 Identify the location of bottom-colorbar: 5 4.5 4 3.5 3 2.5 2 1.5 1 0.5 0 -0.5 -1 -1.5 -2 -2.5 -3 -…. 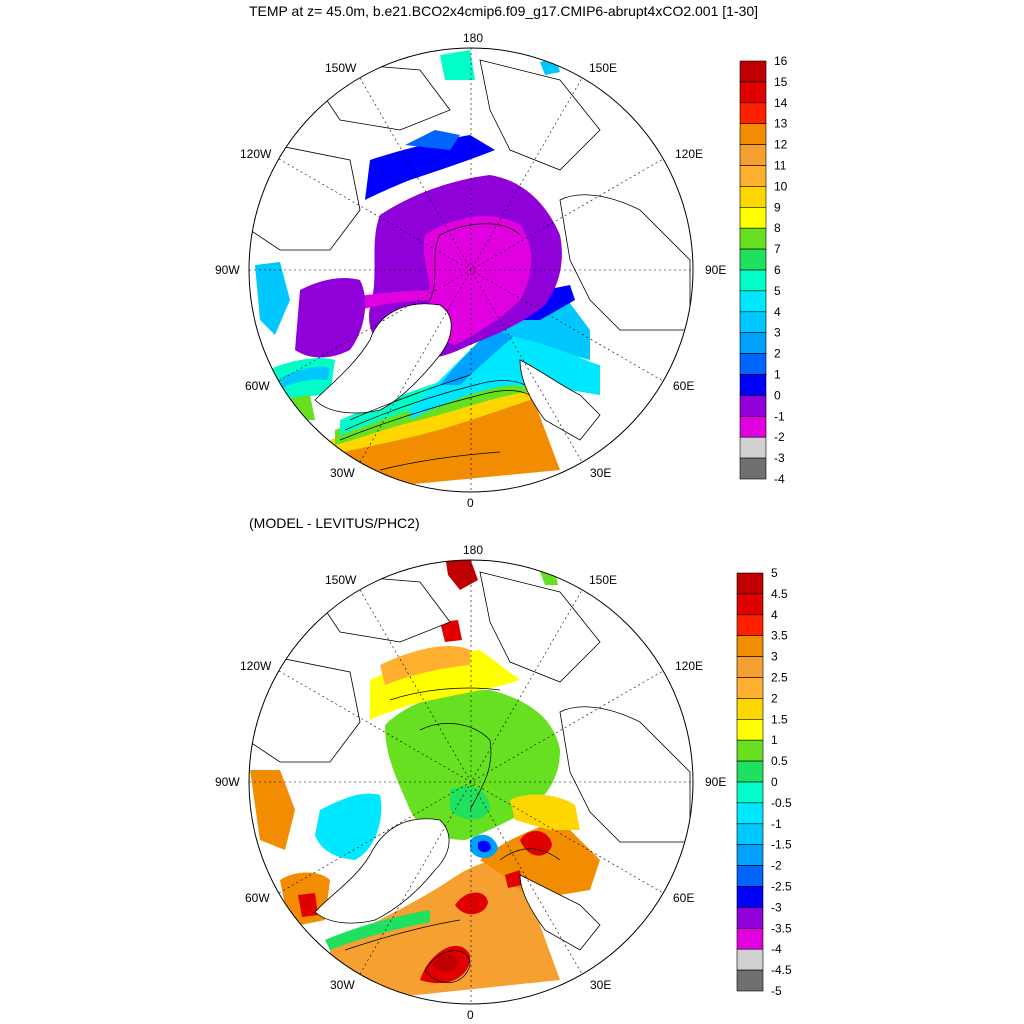
(764, 782).